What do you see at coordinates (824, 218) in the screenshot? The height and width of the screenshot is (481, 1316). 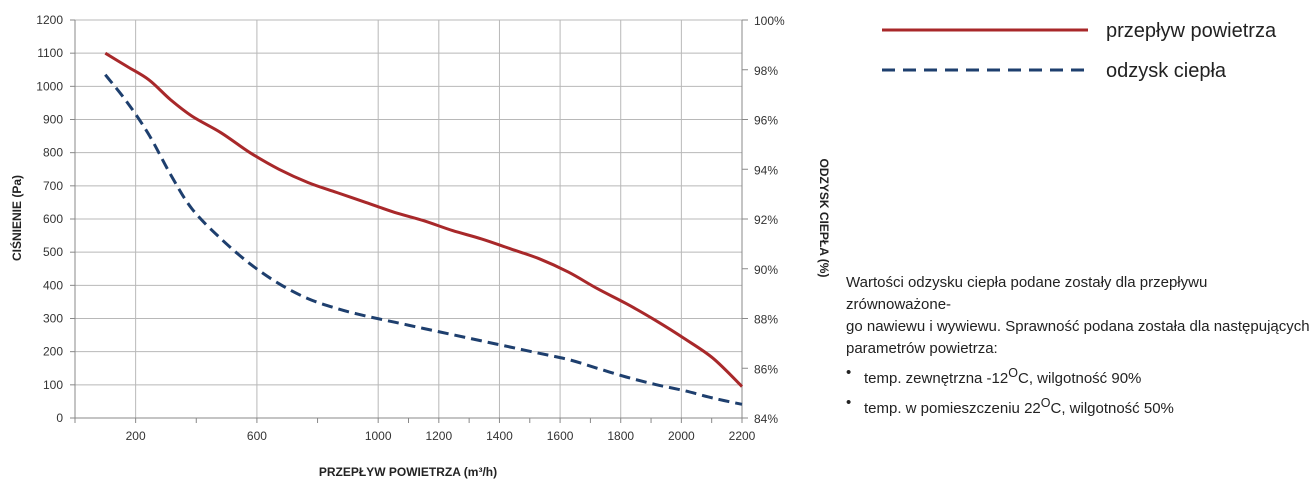 I see `y-axis-right-title: ODZYSK CIEPŁA (%)` at bounding box center [824, 218].